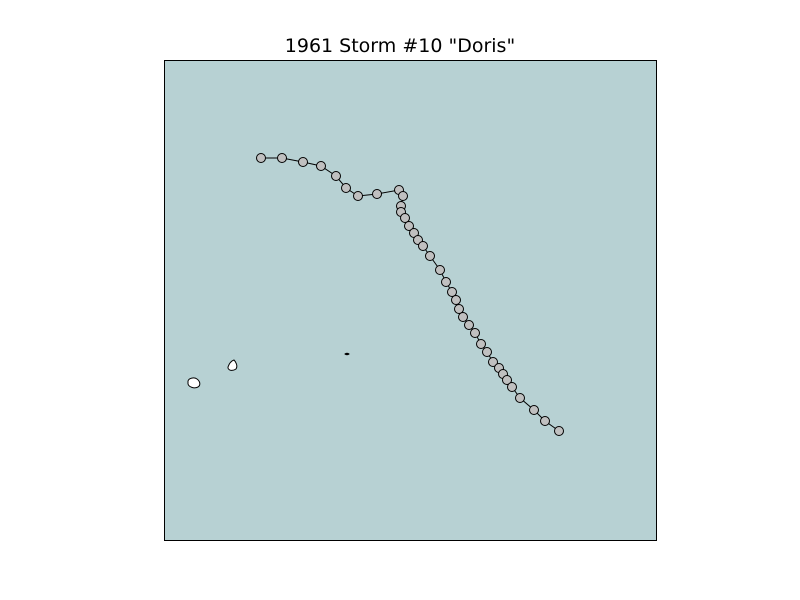 This screenshot has width=800, height=600. What do you see at coordinates (400, 46) in the screenshot?
I see `map-title: 1961 Storm #10 "Doris"` at bounding box center [400, 46].